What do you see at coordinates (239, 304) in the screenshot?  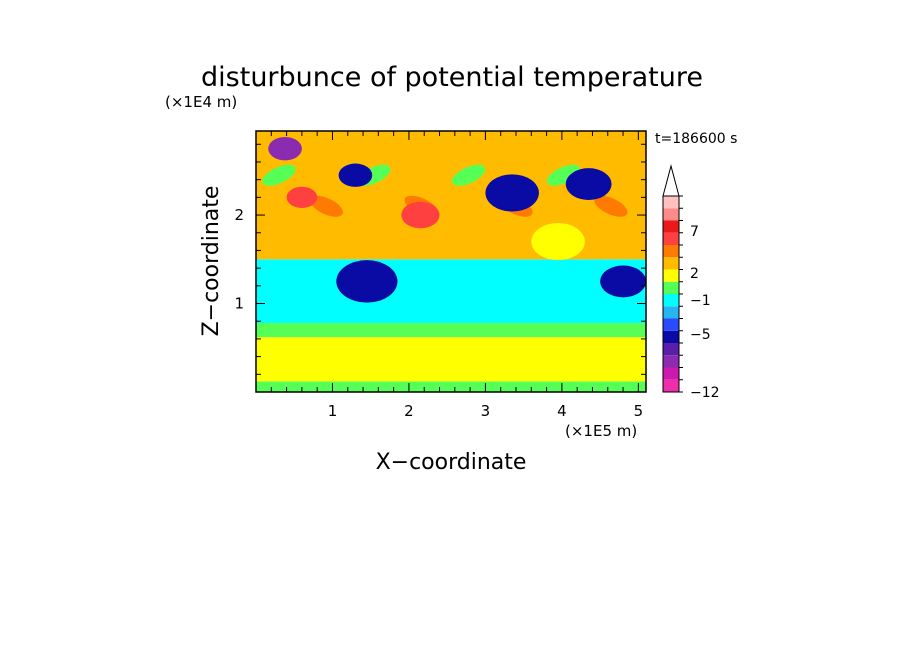 I see `y-tick-label: 1` at bounding box center [239, 304].